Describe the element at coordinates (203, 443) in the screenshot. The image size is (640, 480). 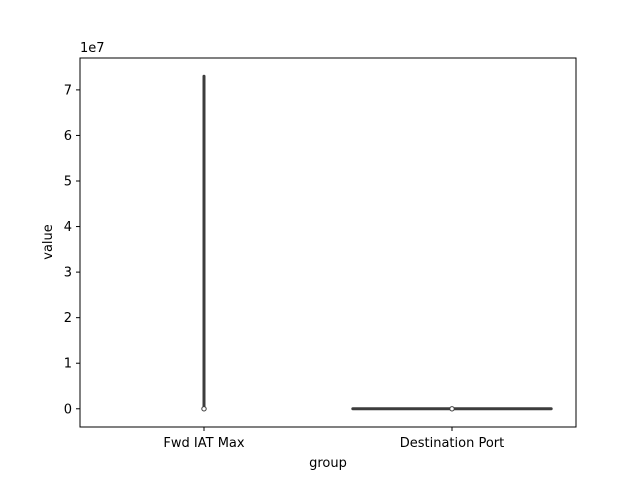
I see `x-tick-label: Fwd IAT Max` at that location.